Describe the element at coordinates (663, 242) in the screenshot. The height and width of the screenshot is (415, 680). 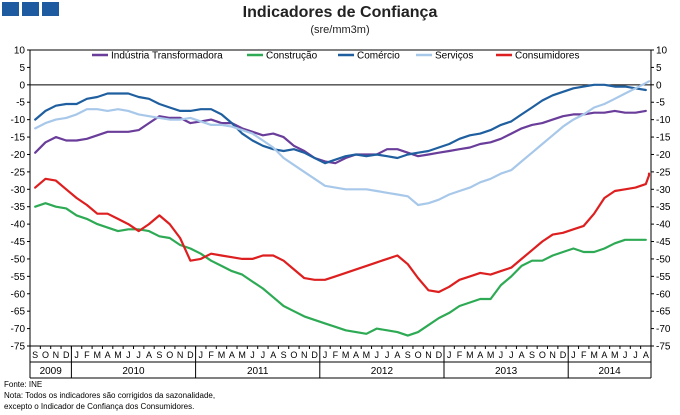
I see `y-tick-label-right: -45` at that location.